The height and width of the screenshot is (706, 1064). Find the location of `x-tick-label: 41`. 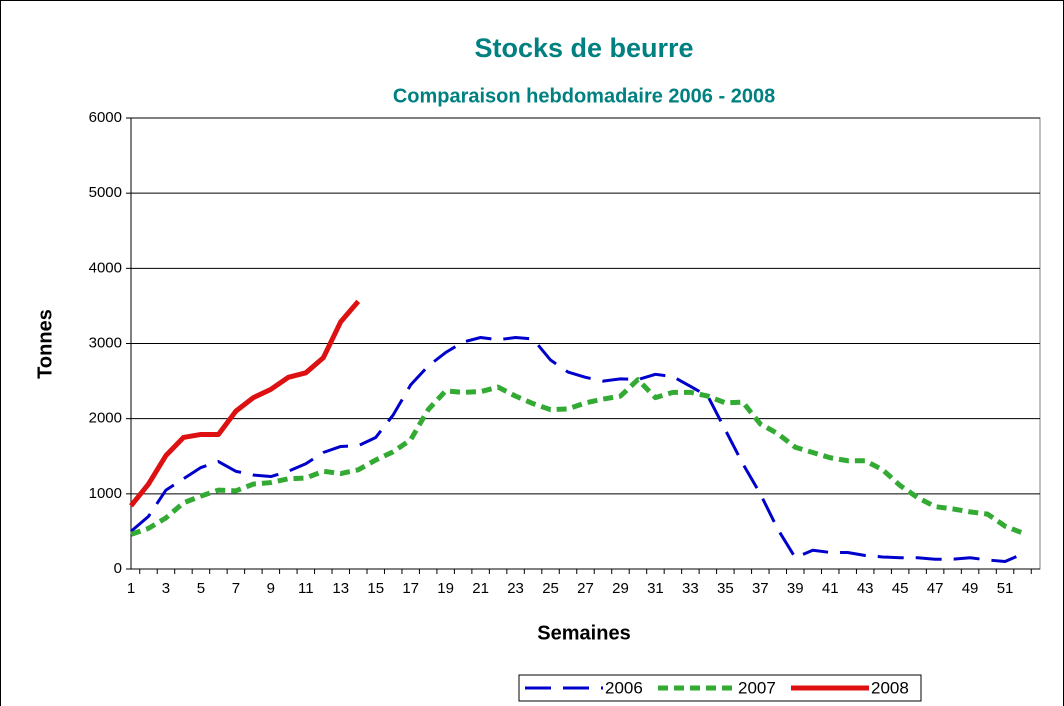

x-tick-label: 41 is located at coordinates (830, 588).